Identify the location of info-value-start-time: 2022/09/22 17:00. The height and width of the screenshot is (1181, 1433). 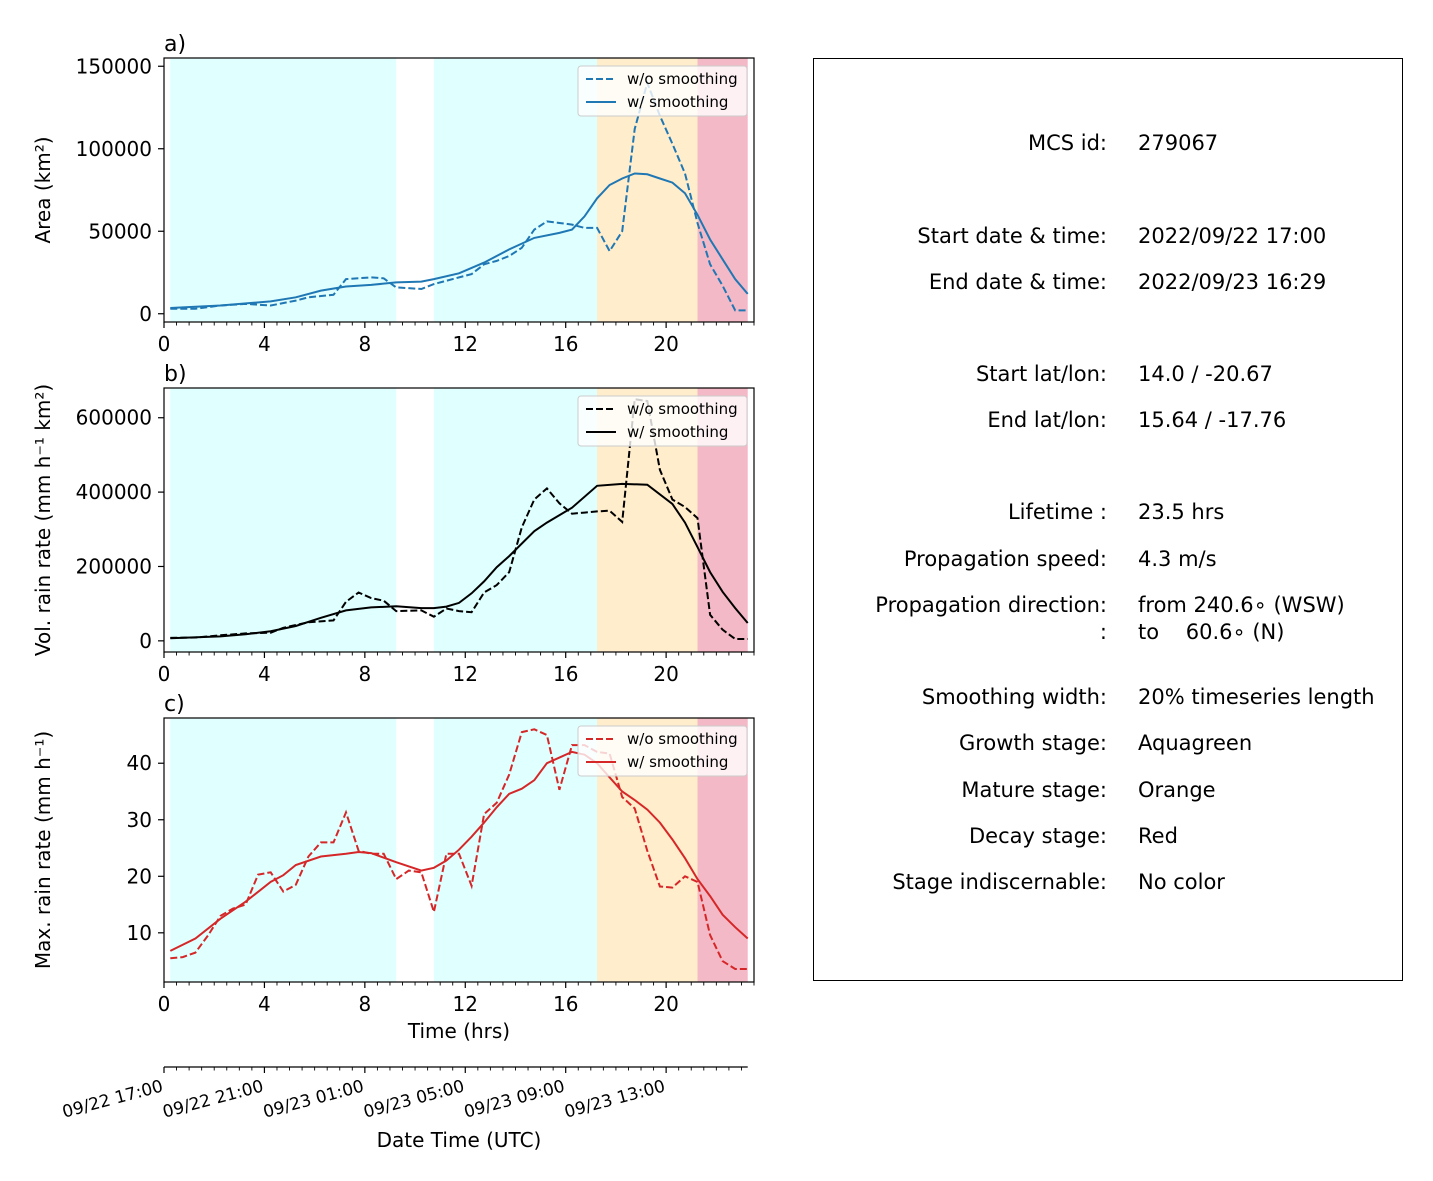
(1232, 236).